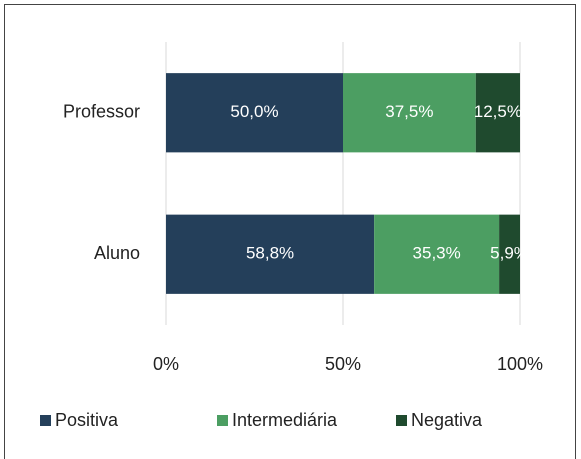  What do you see at coordinates (117, 253) in the screenshot?
I see `y-tick-label: Aluno` at bounding box center [117, 253].